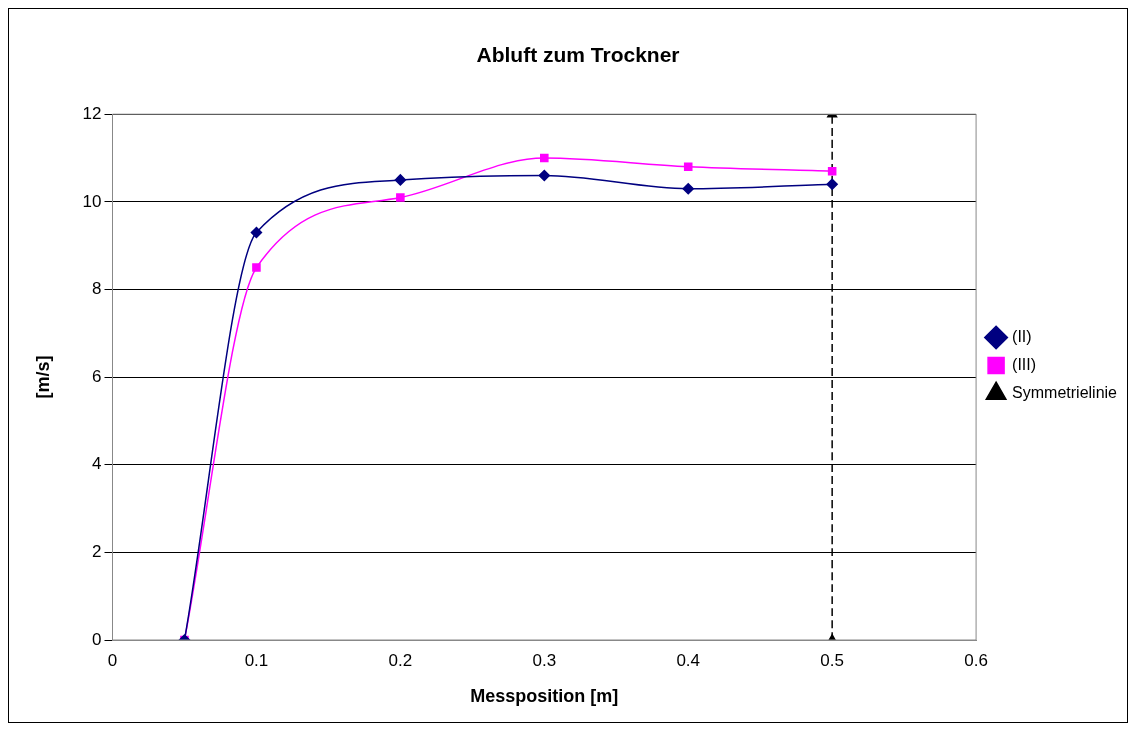 The width and height of the screenshot is (1136, 731). I want to click on legend-label: (III), so click(1024, 364).